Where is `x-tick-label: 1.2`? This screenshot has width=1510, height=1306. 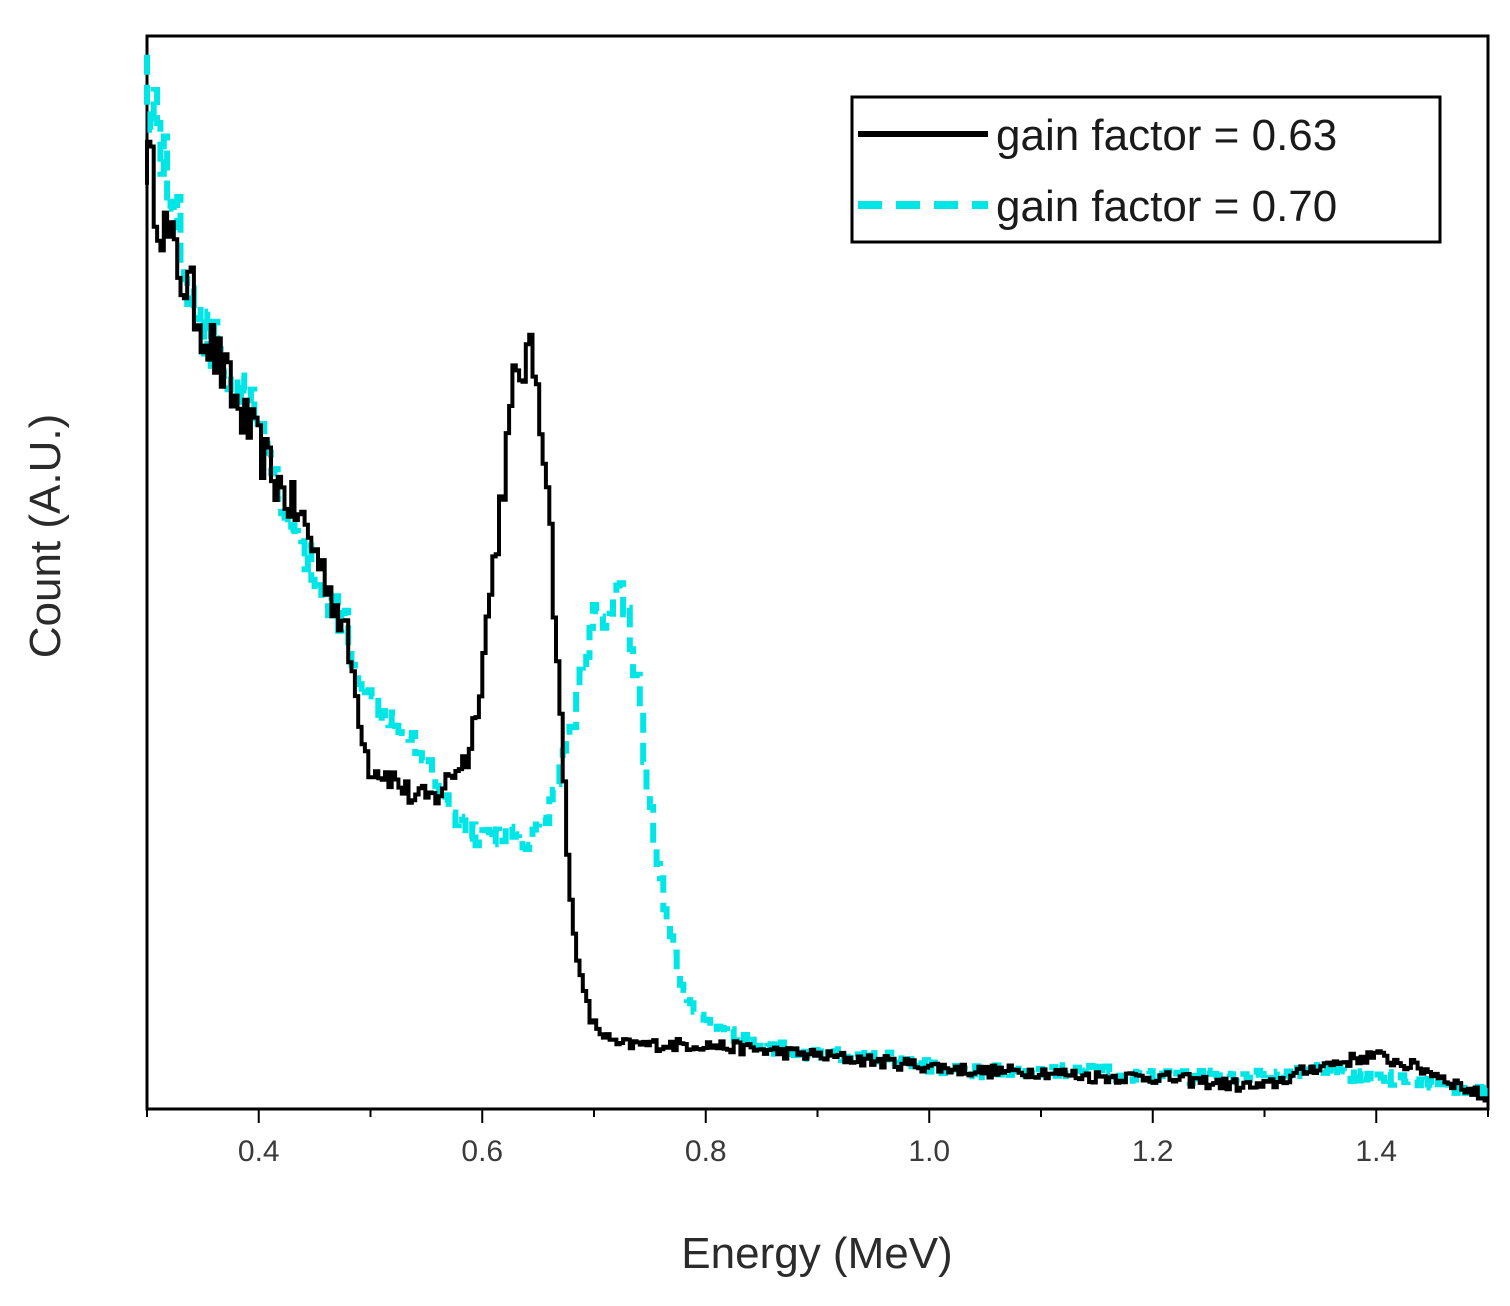
x-tick-label: 1.2 is located at coordinates (1153, 1151).